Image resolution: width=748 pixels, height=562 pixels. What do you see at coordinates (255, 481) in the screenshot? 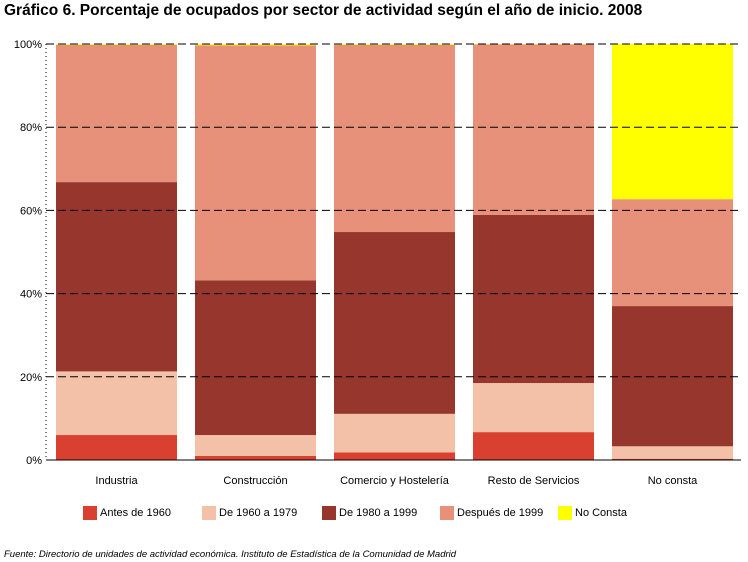
I see `x-tick-label: Construcción` at bounding box center [255, 481].